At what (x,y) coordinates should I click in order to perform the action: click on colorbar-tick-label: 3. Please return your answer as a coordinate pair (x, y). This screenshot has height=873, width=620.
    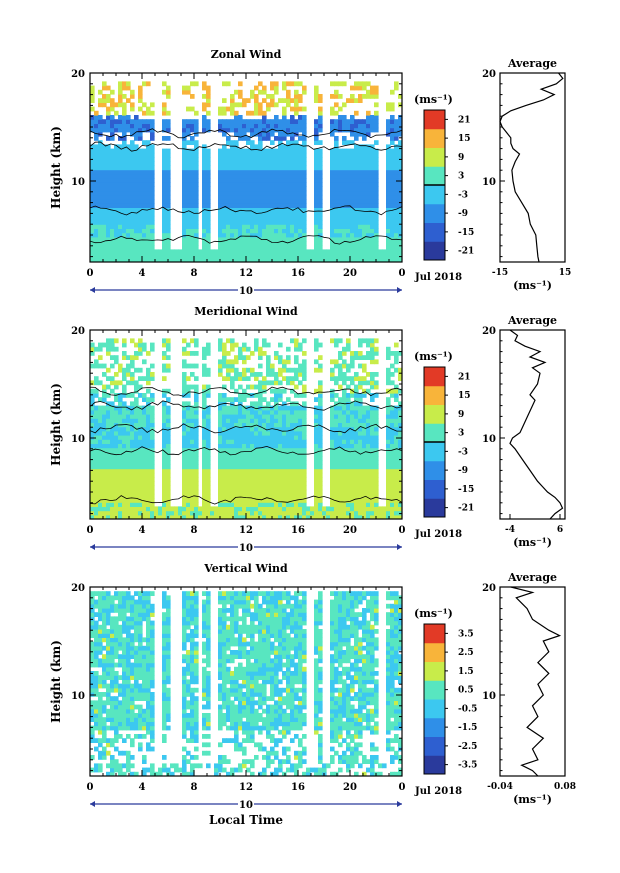
    Looking at the image, I should click on (461, 177).